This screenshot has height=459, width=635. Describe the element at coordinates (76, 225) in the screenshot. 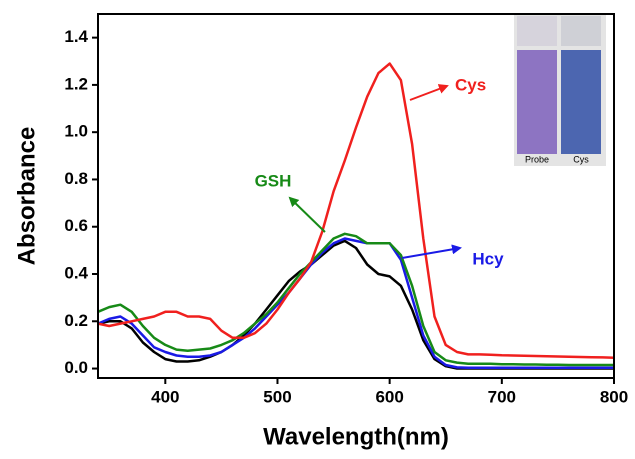

I see `y-tick-label: 0.6` at that location.